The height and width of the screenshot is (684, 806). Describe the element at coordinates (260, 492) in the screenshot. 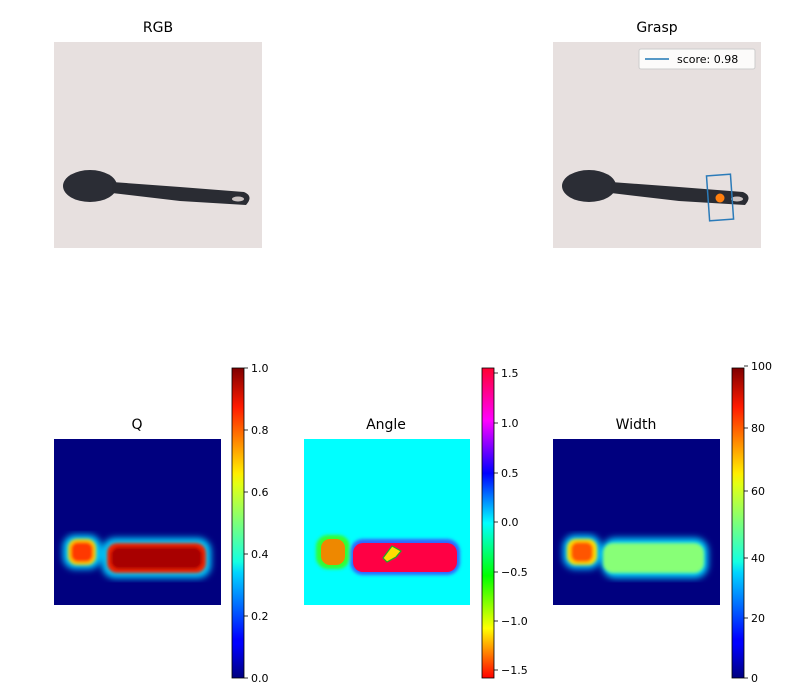

I see `q-tick-3: 0.6` at that location.